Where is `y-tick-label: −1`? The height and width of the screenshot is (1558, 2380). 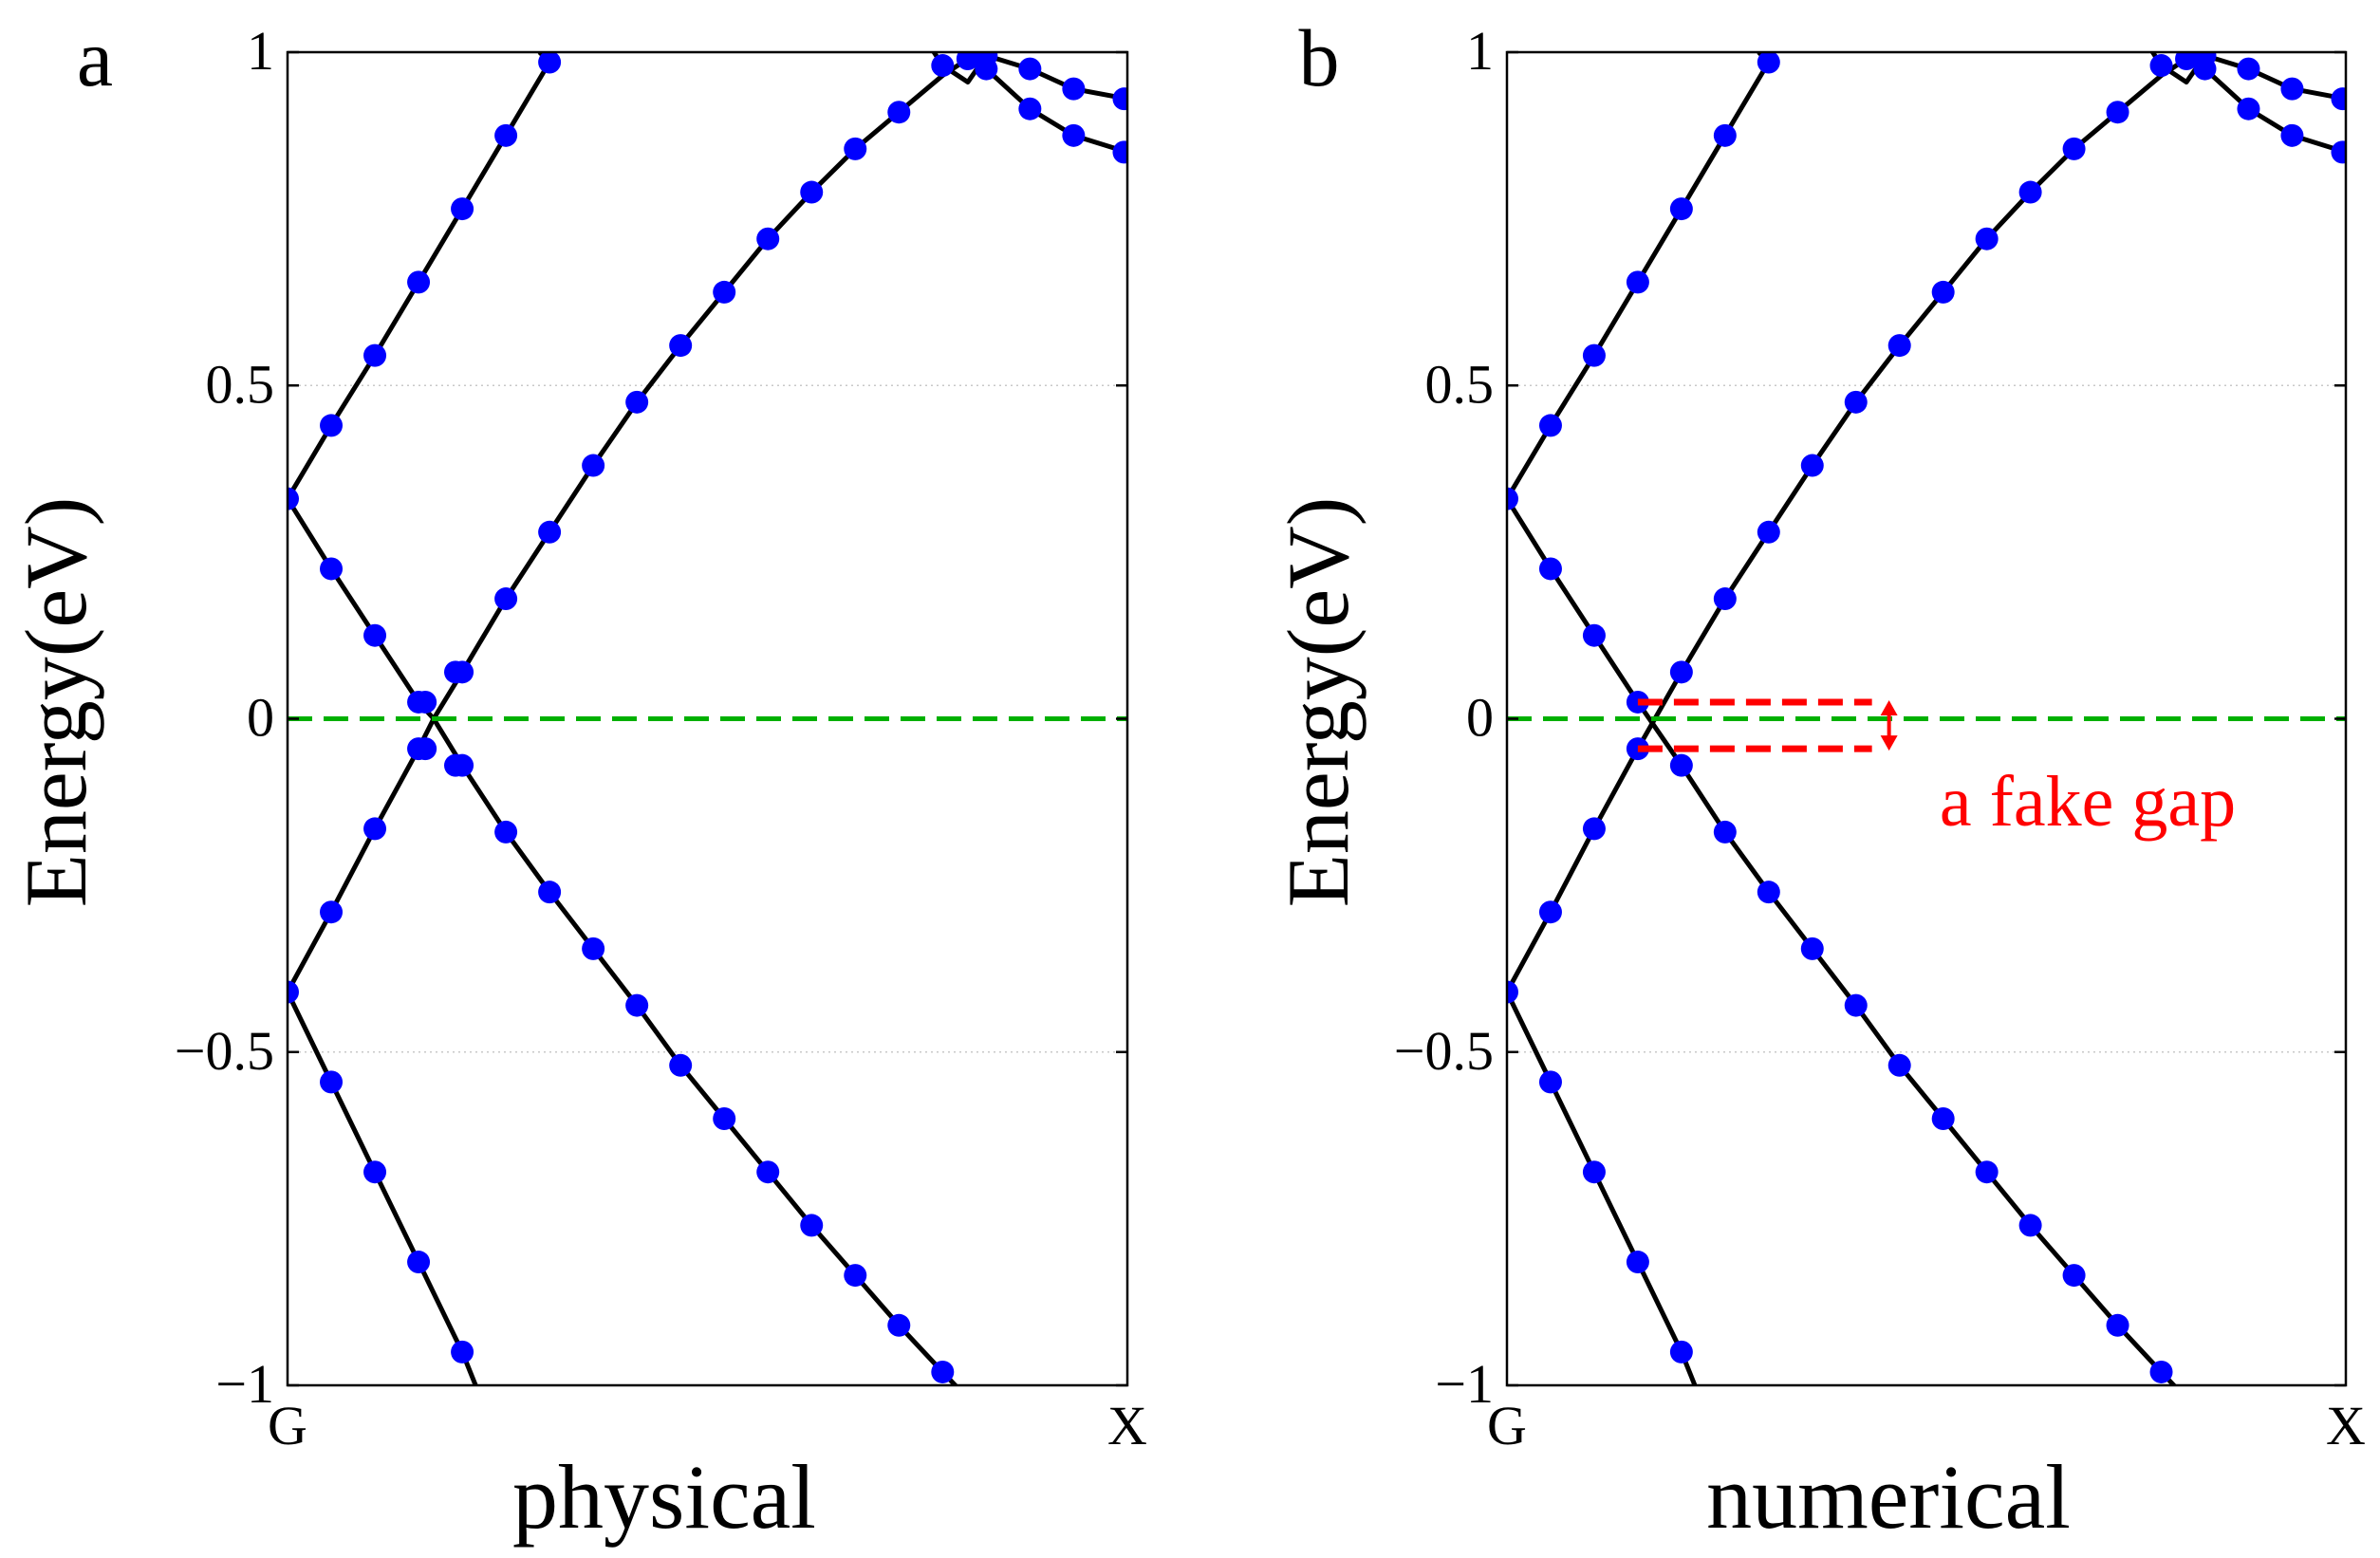 y-tick-label: −1 is located at coordinates (1464, 1384).